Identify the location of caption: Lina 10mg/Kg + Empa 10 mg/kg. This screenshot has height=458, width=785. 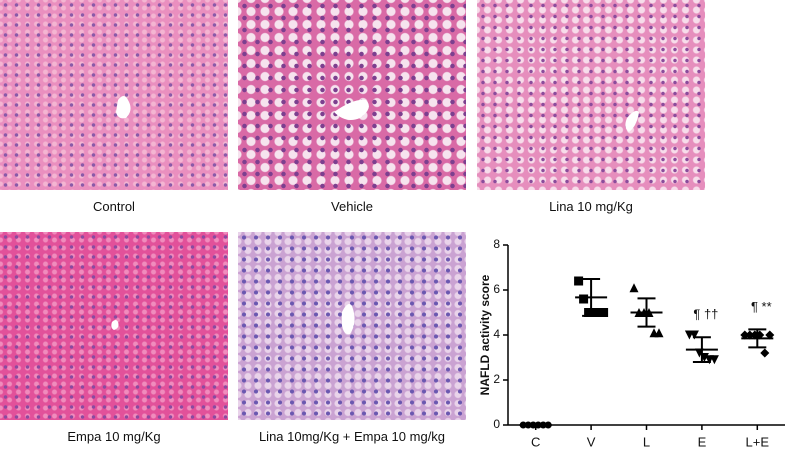
(352, 436).